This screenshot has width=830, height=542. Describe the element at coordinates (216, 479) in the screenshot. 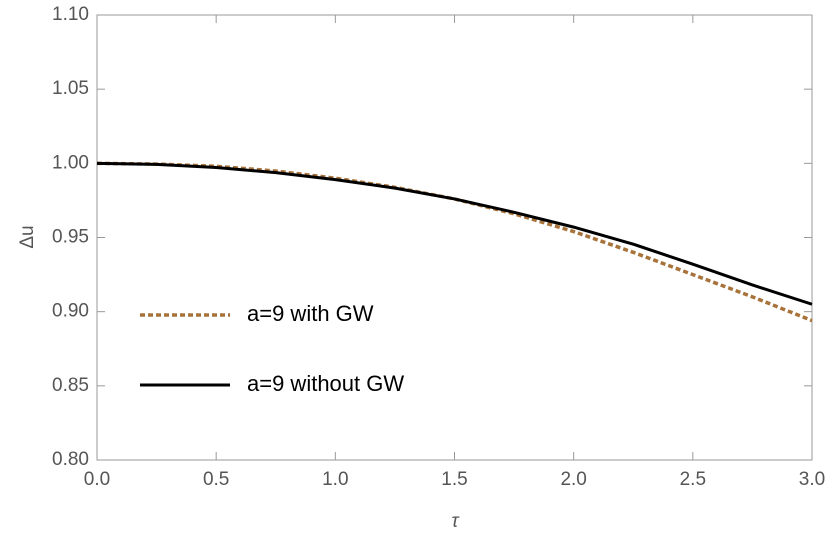

I see `x-tick-label: 0.5` at that location.